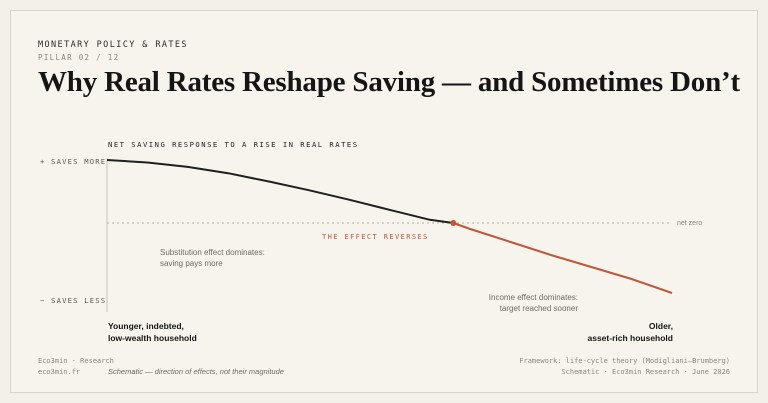 The image size is (768, 403). Describe the element at coordinates (538, 308) in the screenshot. I see `income-annotation-line2: target reached sooner` at that location.